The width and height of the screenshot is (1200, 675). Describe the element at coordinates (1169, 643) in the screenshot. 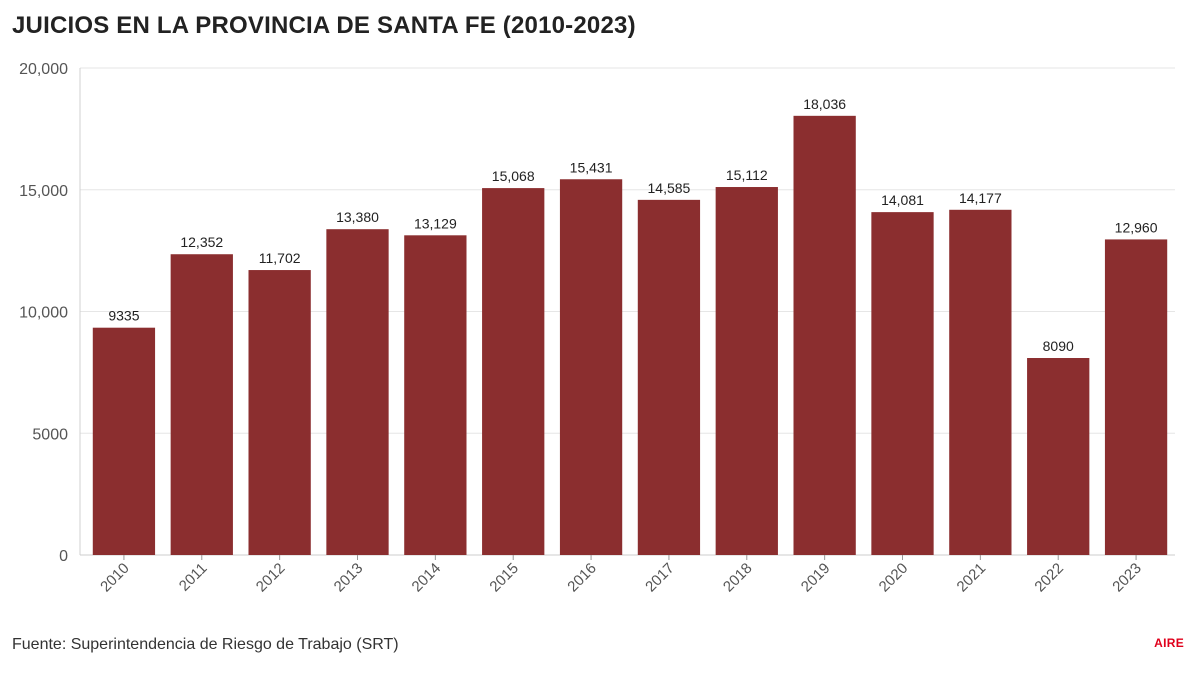

I see `aire-logo: AIRE` at that location.